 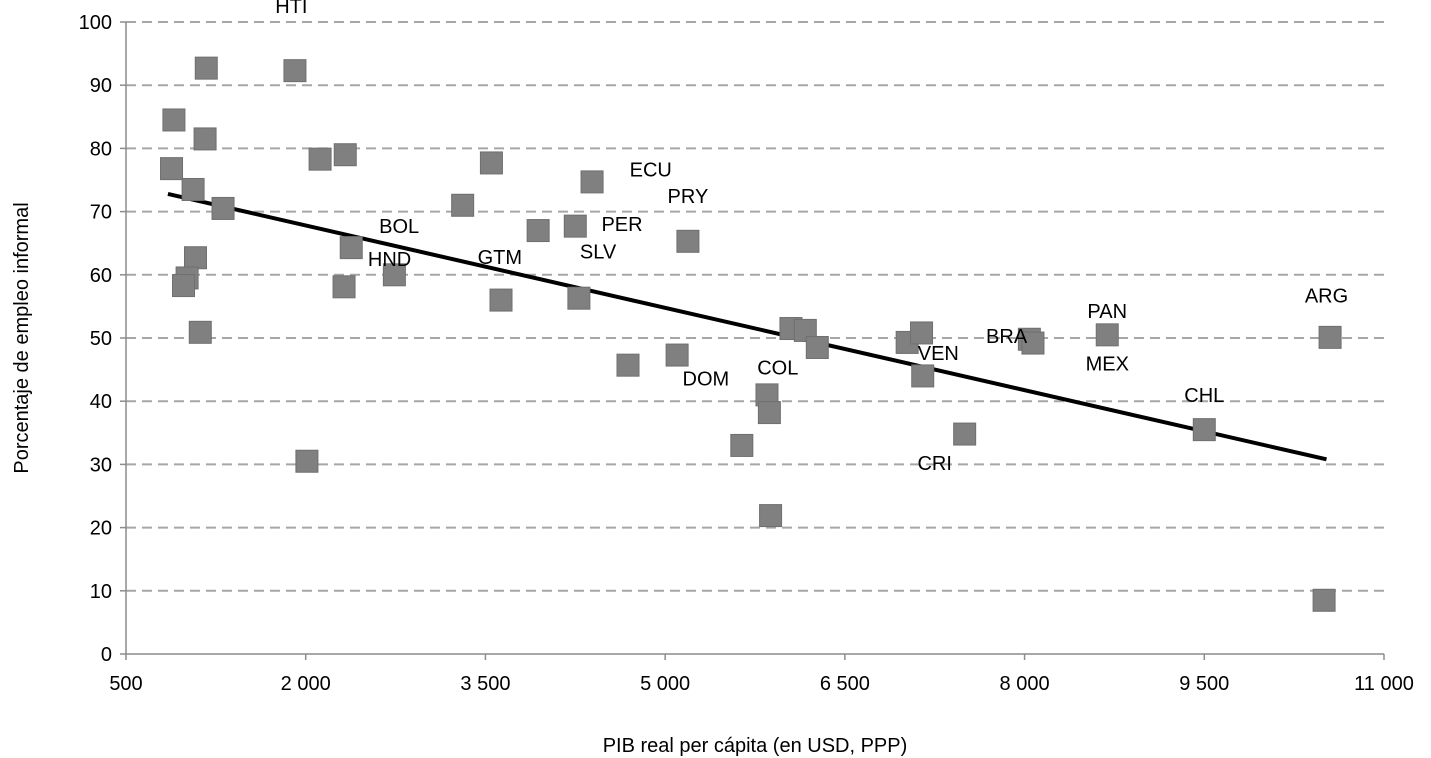 I want to click on x-tick-label: 2 000, so click(x=306, y=684).